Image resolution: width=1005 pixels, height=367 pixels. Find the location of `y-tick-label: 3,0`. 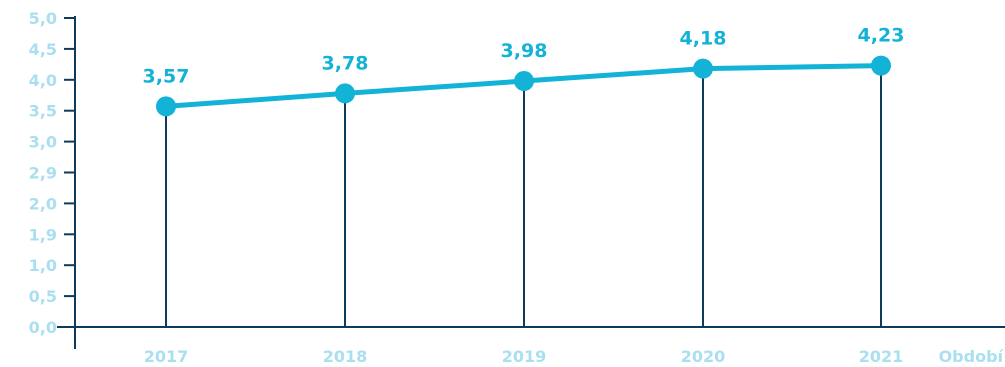

y-tick-label: 3,0 is located at coordinates (43, 142).